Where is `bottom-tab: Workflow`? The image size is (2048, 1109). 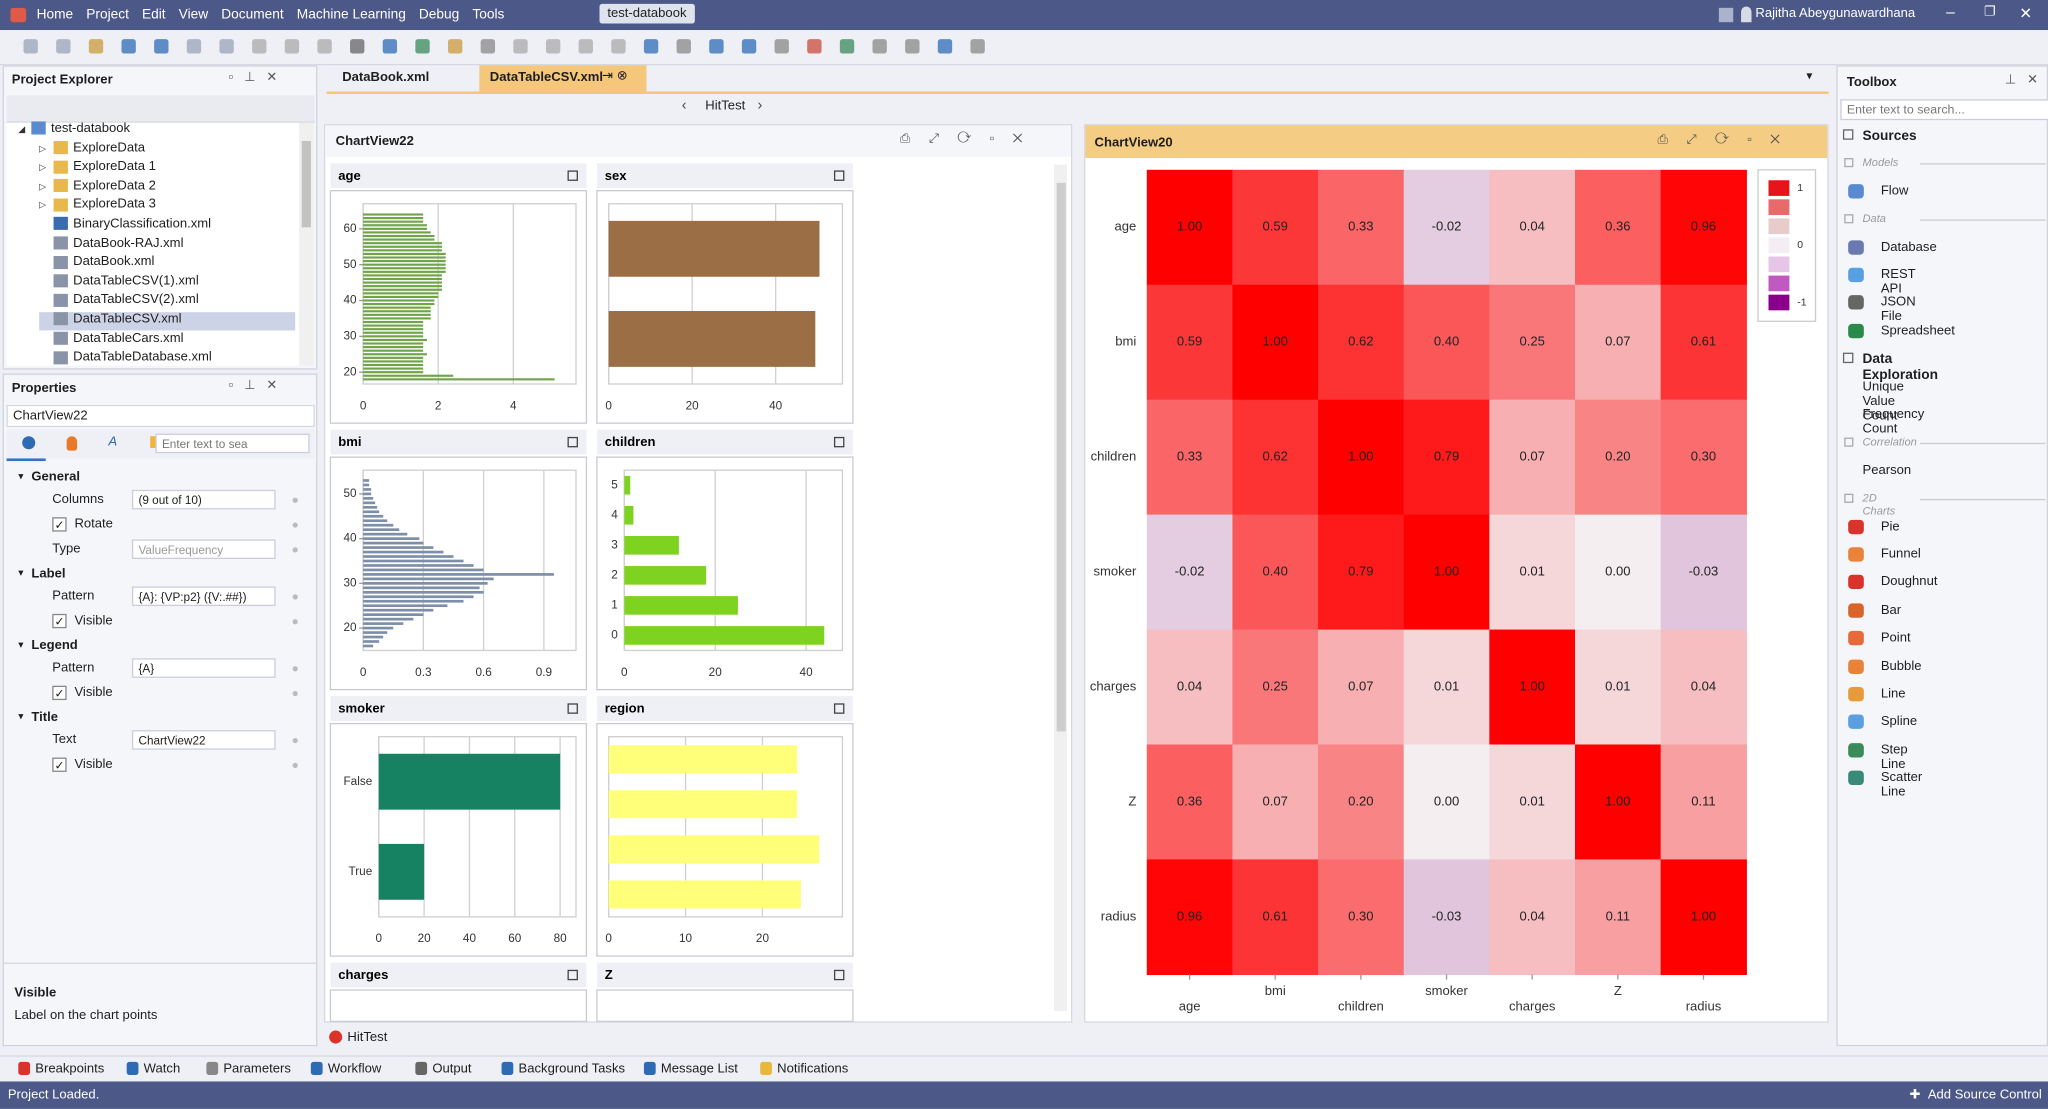 bottom-tab: Workflow is located at coordinates (354, 1069).